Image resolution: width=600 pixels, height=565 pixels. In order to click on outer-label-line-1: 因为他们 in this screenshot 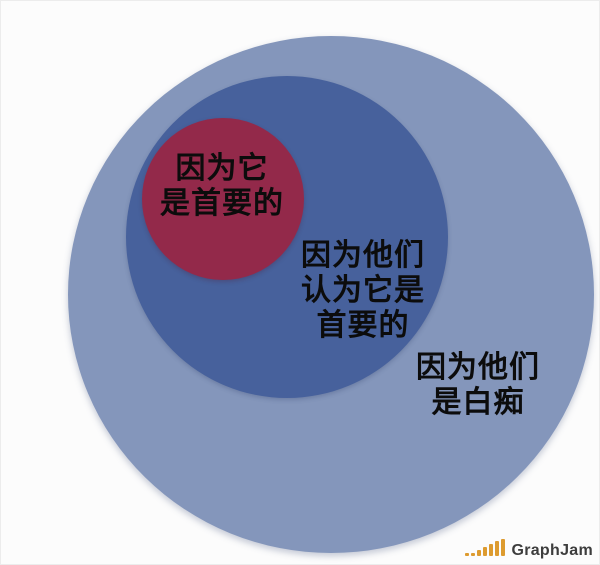, I will do `click(478, 367)`.